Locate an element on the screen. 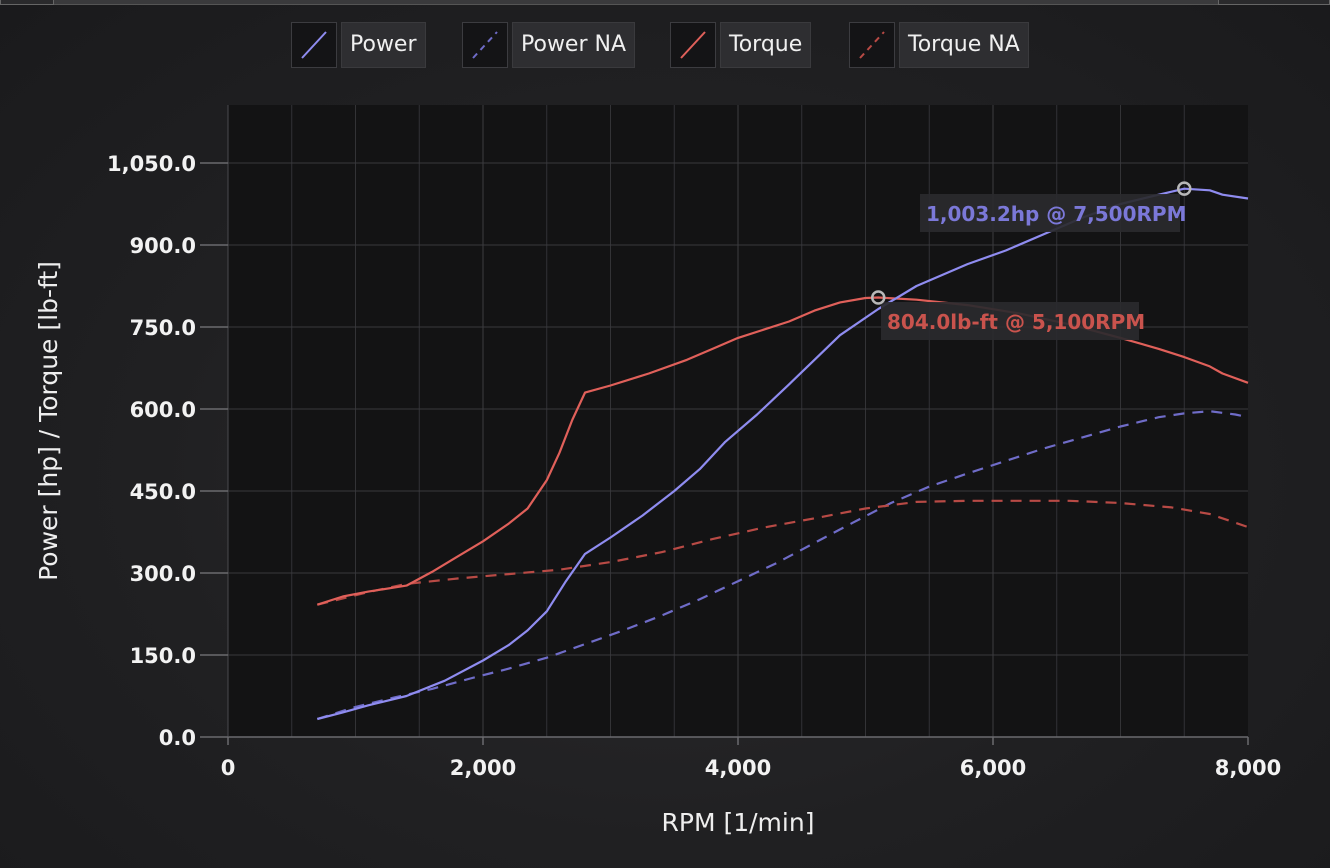 The width and height of the screenshot is (1330, 868). legend-label-torque: Torque is located at coordinates (766, 45).